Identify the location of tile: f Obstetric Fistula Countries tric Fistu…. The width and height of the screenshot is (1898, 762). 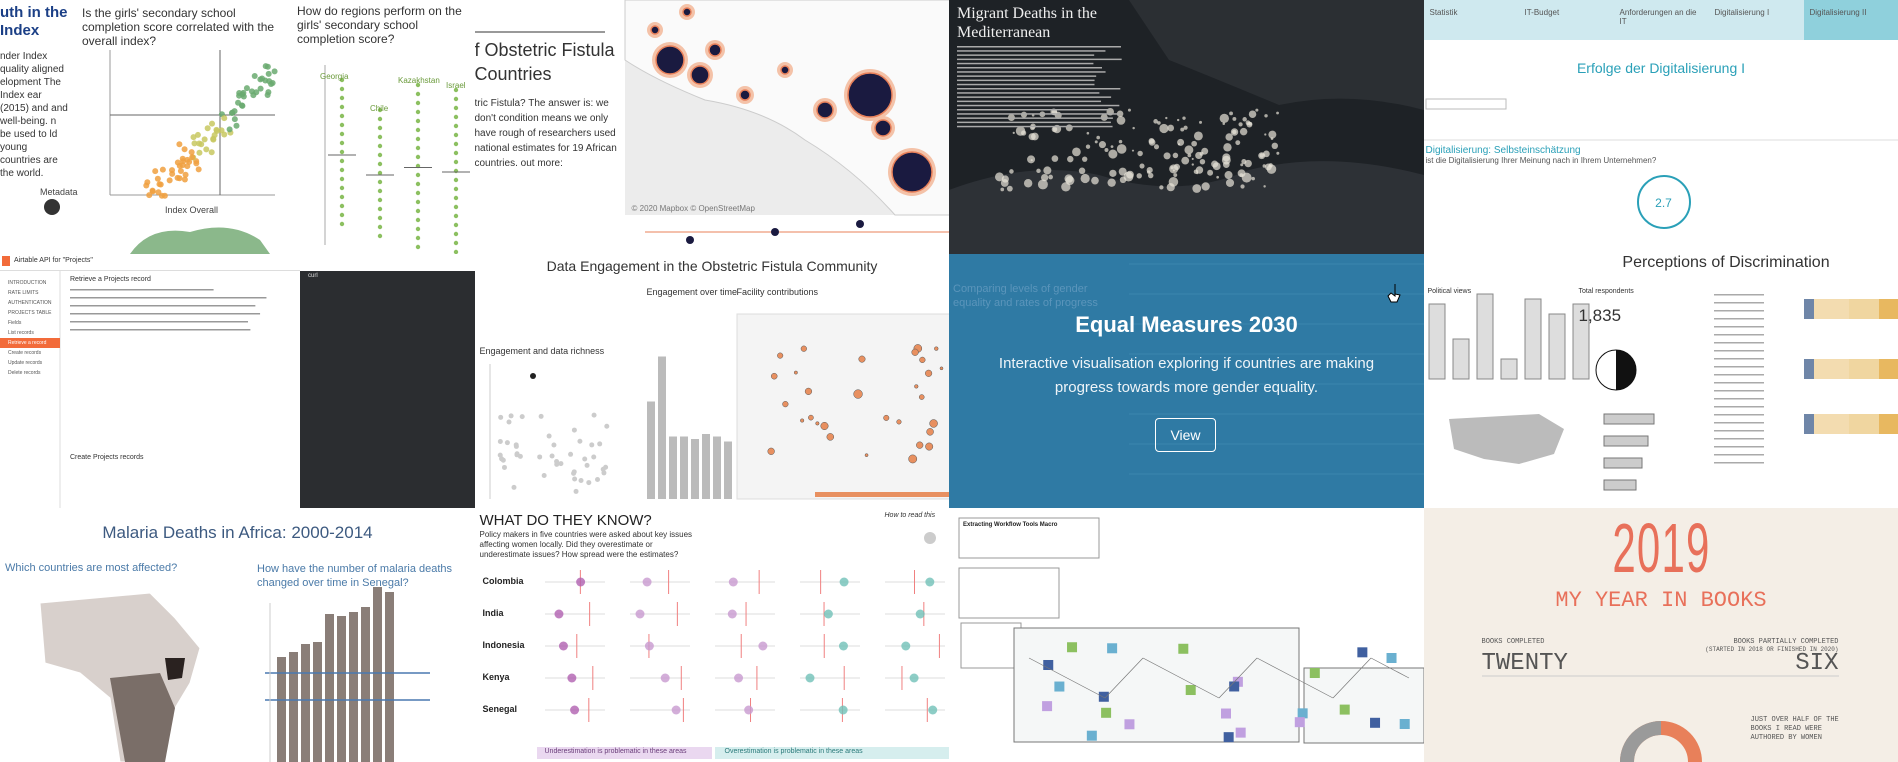
(711, 127).